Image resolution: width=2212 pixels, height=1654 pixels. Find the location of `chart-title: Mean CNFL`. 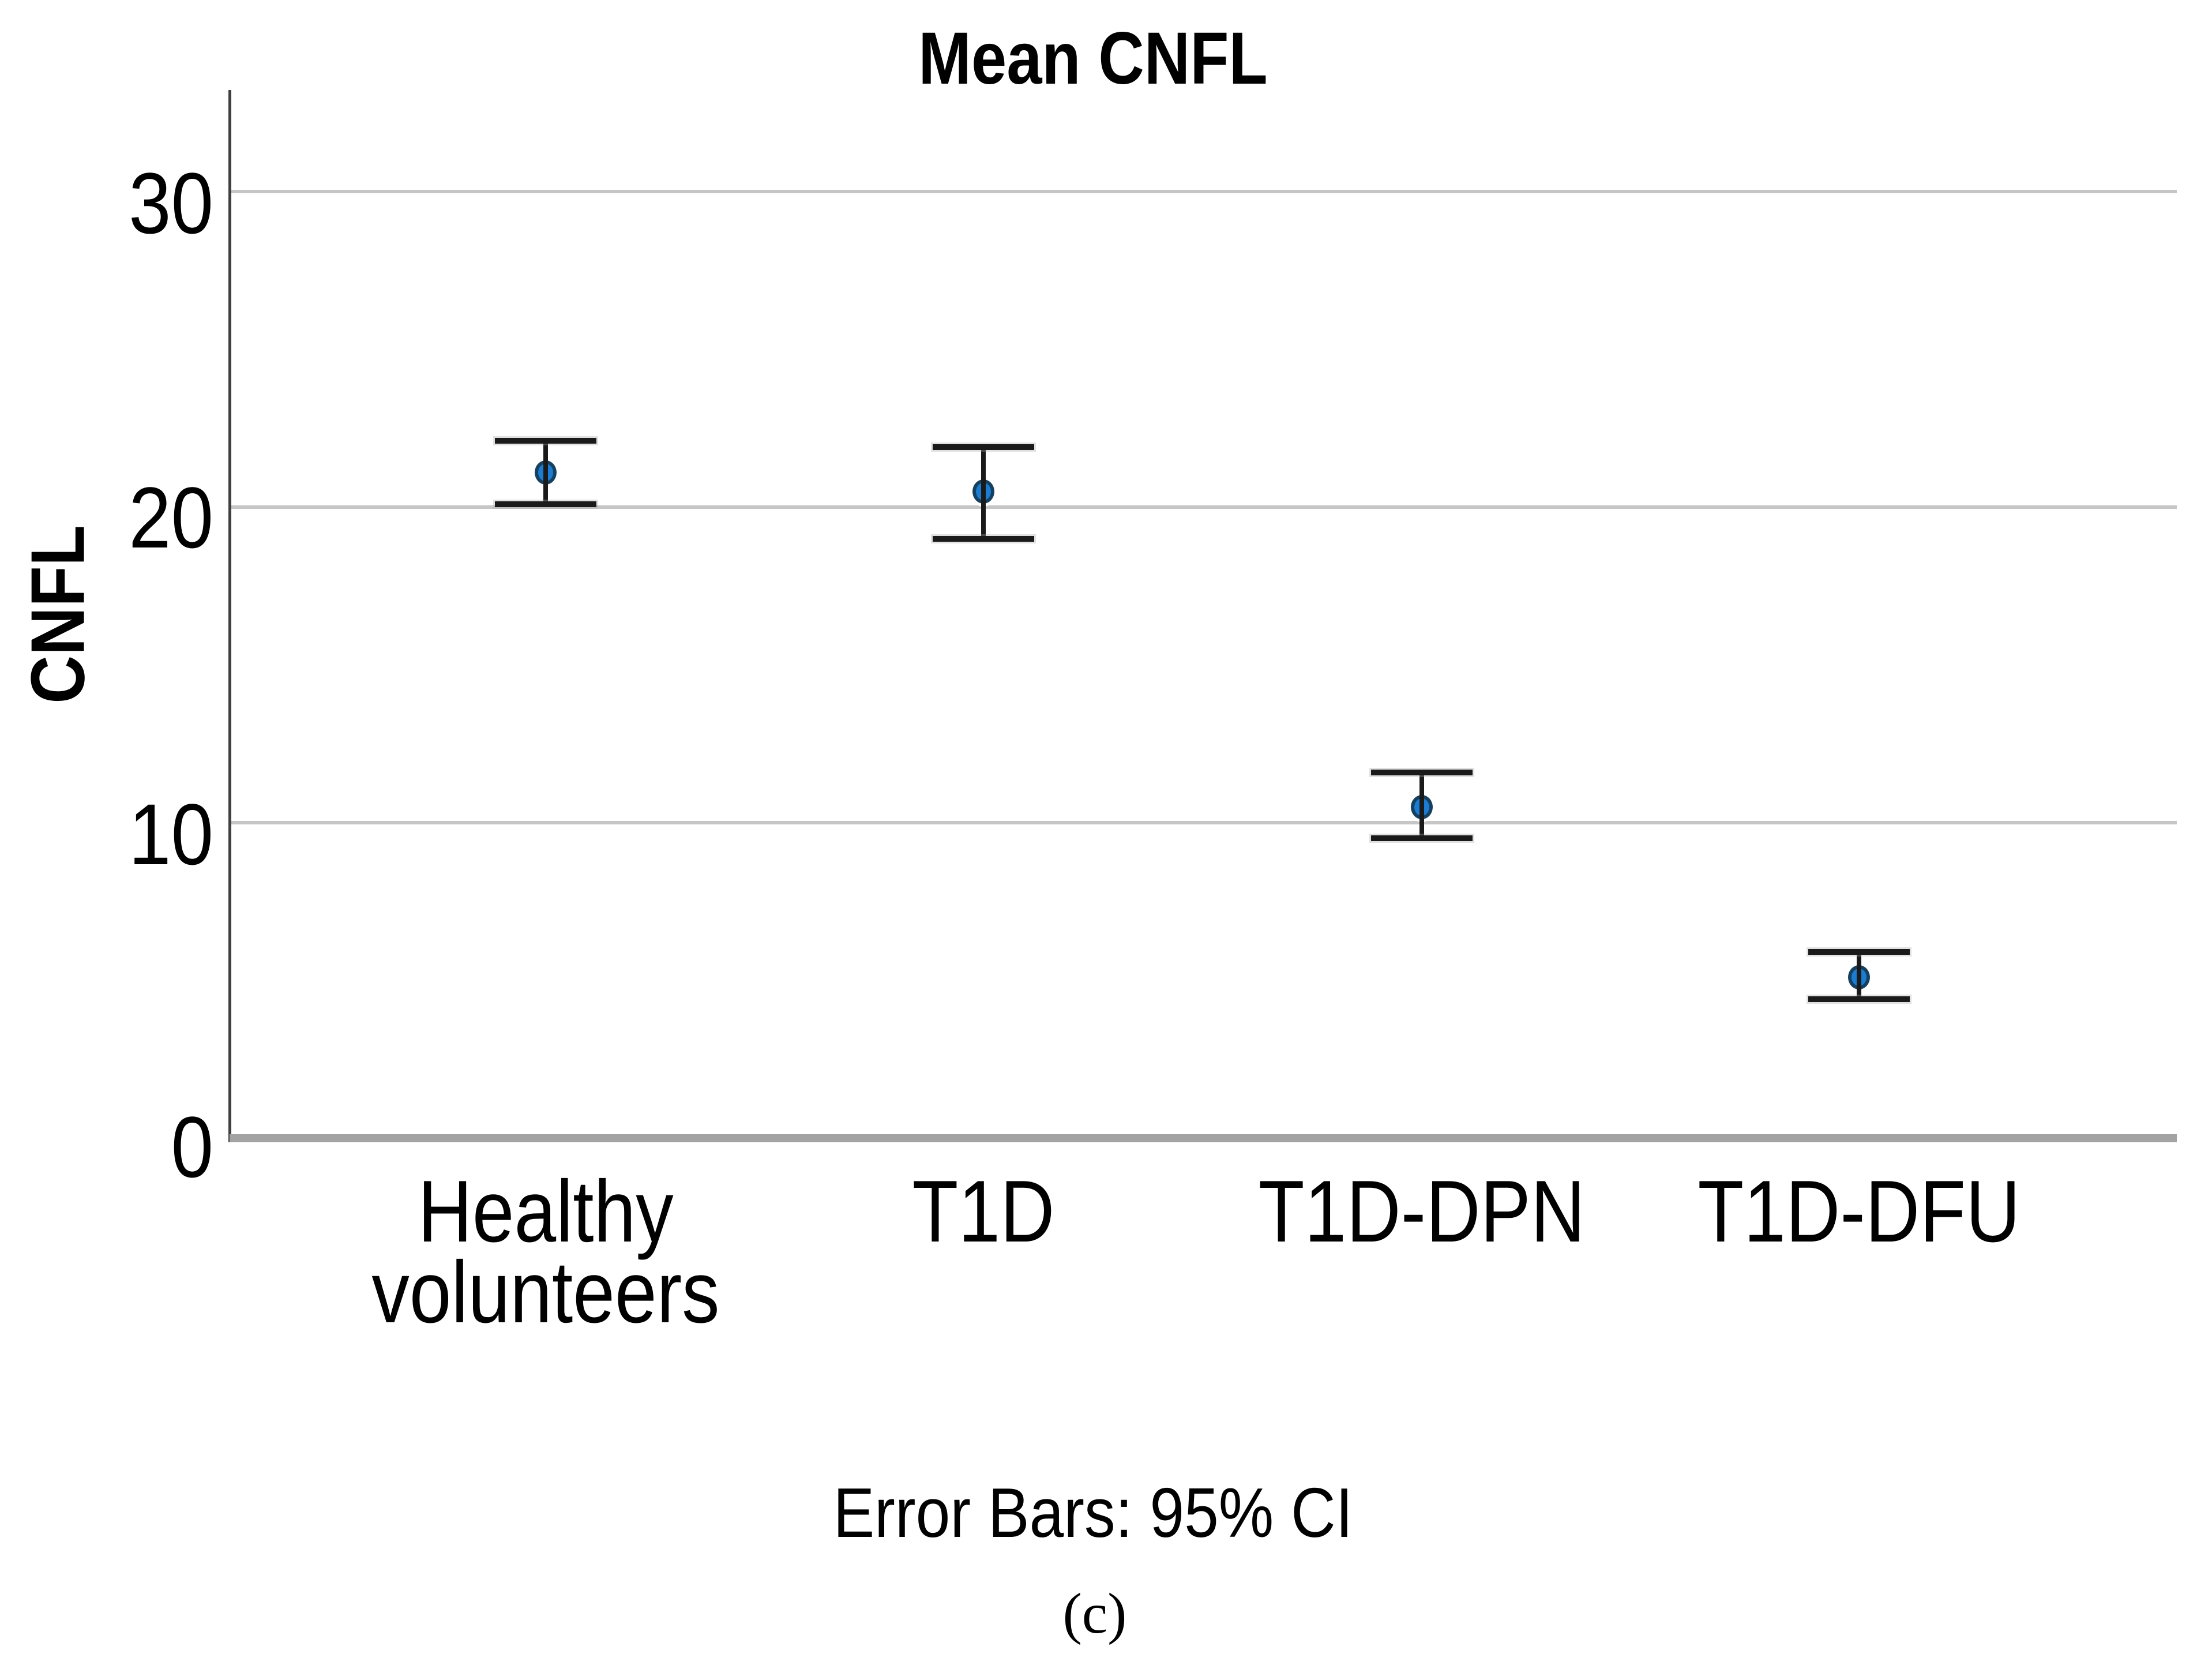

chart-title: Mean CNFL is located at coordinates (1093, 58).